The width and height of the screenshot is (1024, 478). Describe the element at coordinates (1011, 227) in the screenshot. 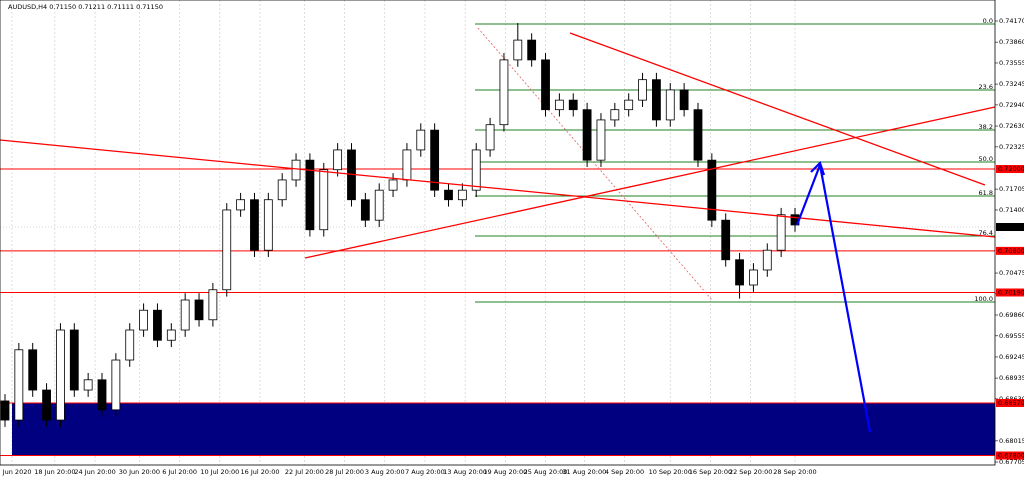

I see `current-price-label: 0.71150` at that location.